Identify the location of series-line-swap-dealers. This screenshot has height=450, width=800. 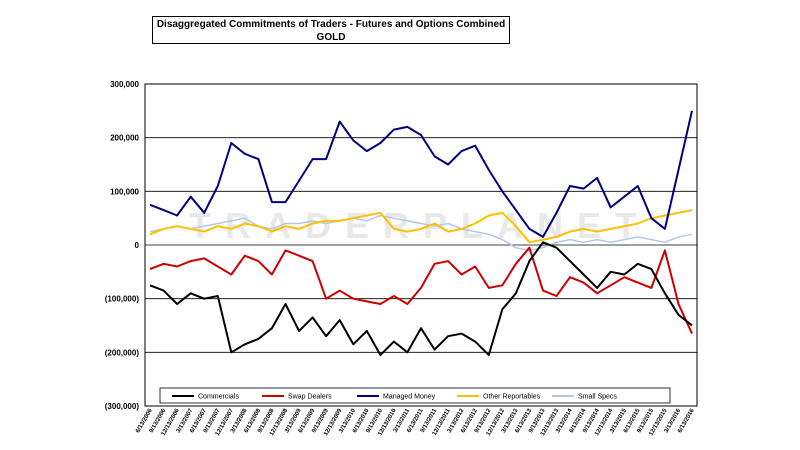
(421, 290).